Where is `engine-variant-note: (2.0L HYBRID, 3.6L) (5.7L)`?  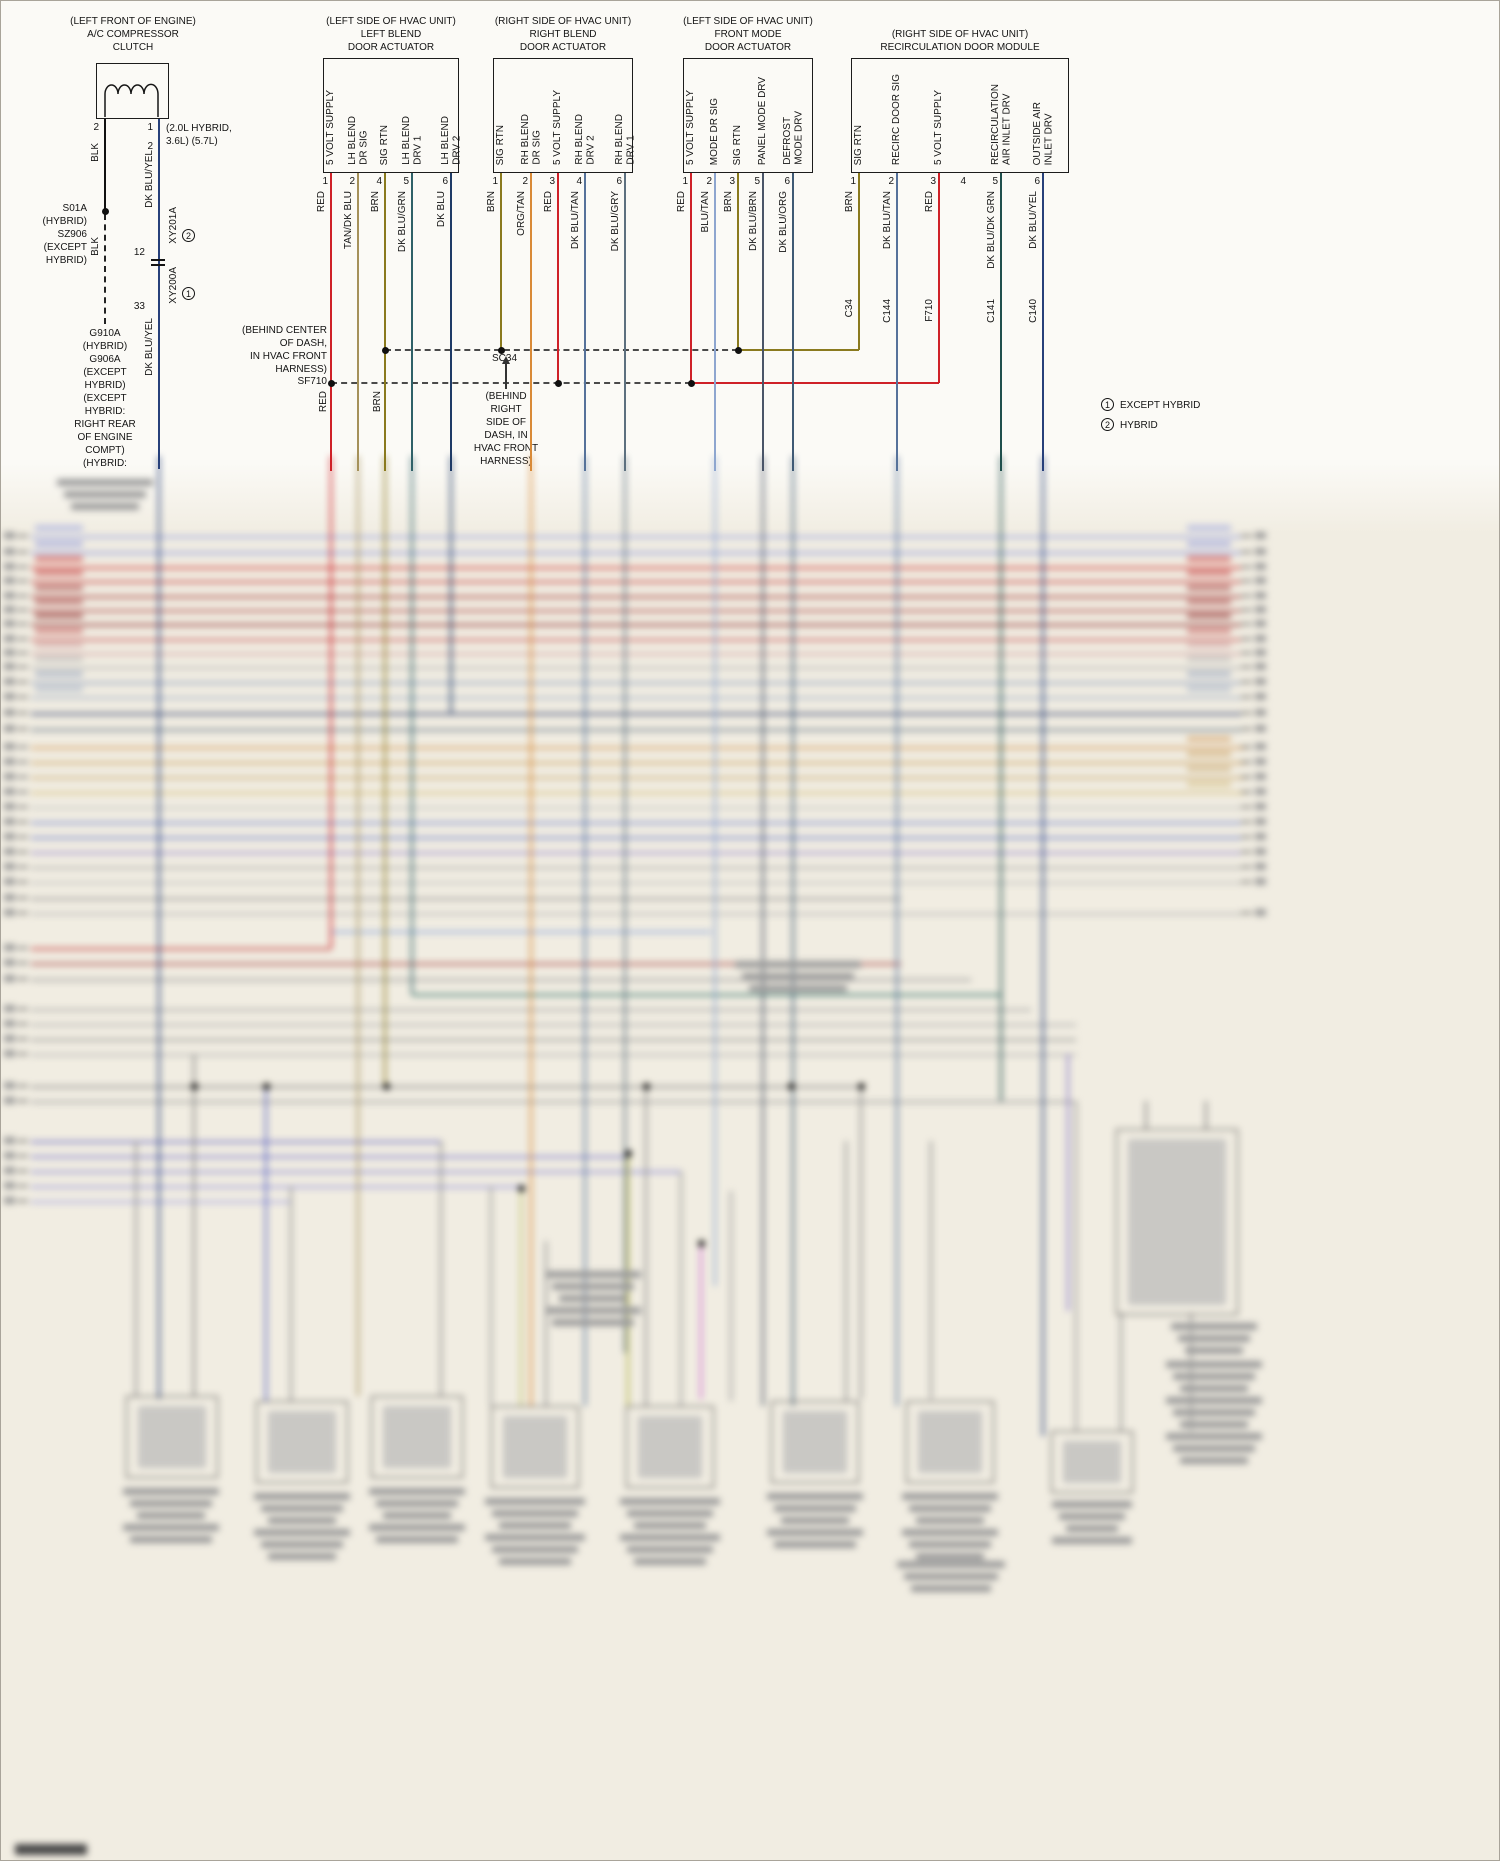
engine-variant-note: (2.0L HYBRID, 3.6L) (5.7L) is located at coordinates (199, 135).